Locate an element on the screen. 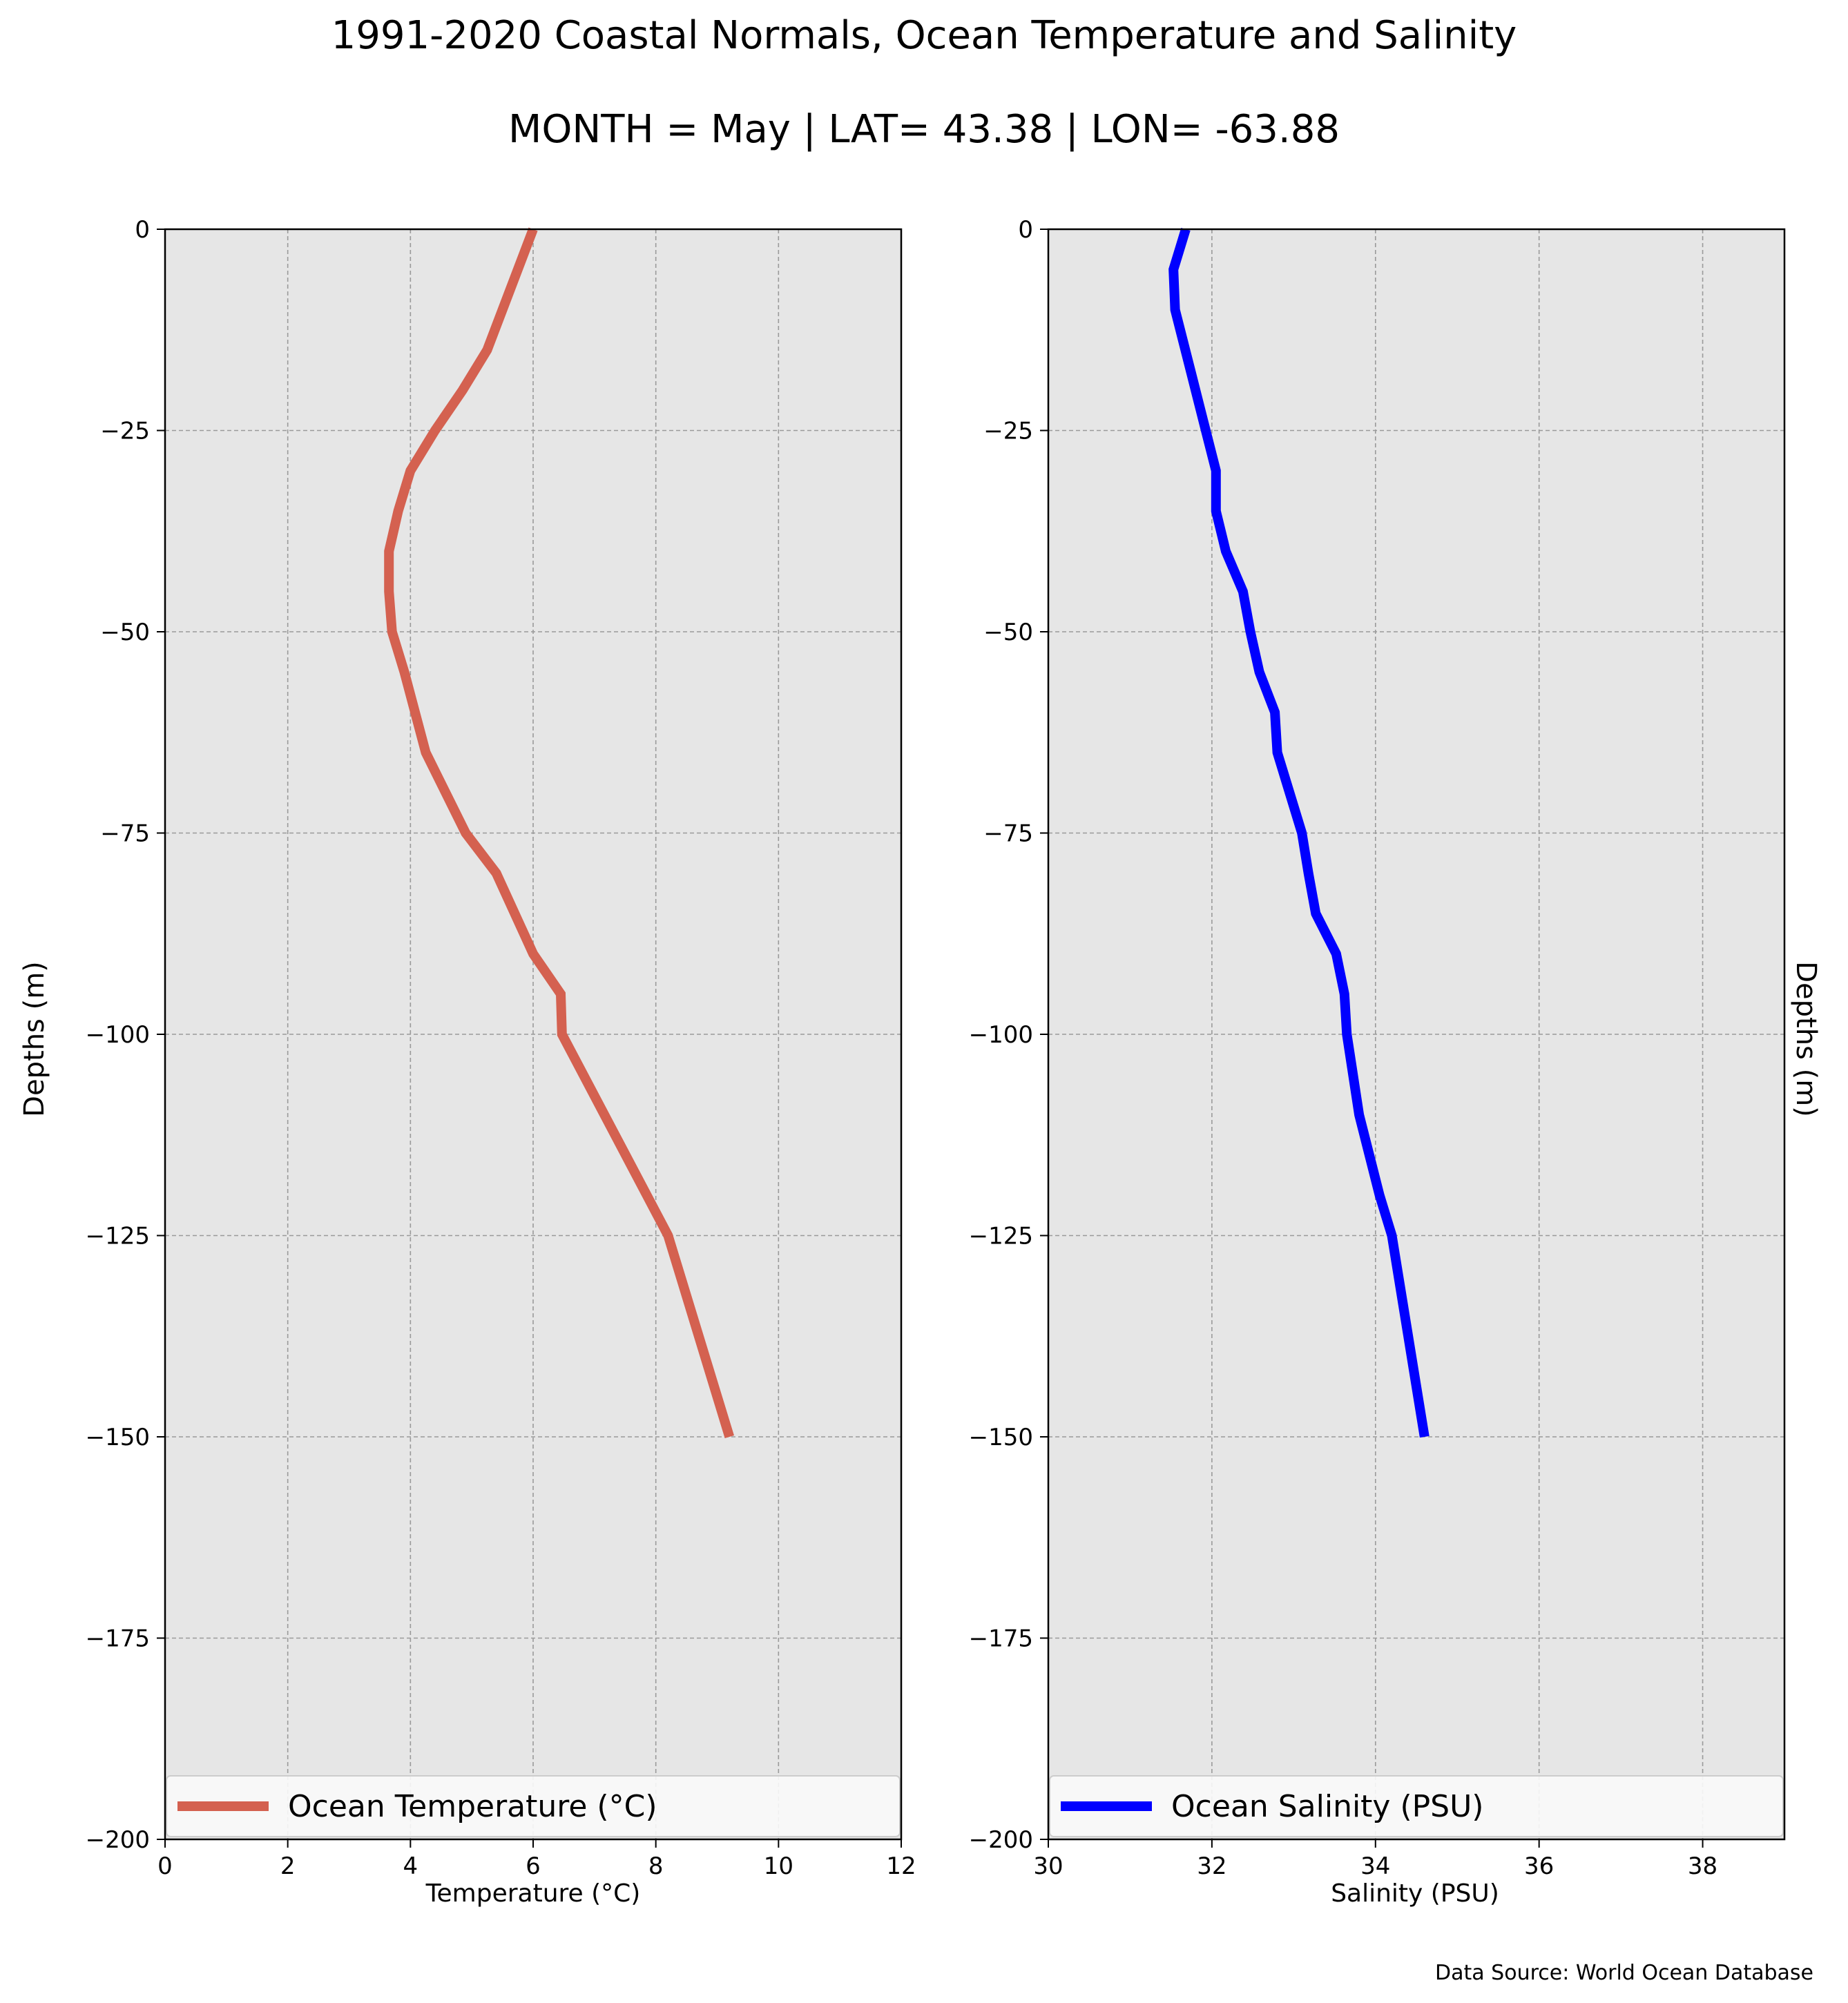 The width and height of the screenshot is (1848, 2003). x-tick-label: 8 is located at coordinates (656, 1866).